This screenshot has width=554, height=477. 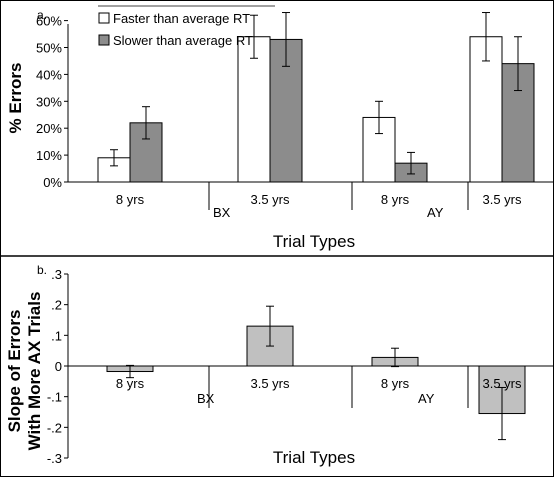 I want to click on y-tick-label-b-4: -.1, so click(x=54, y=397).